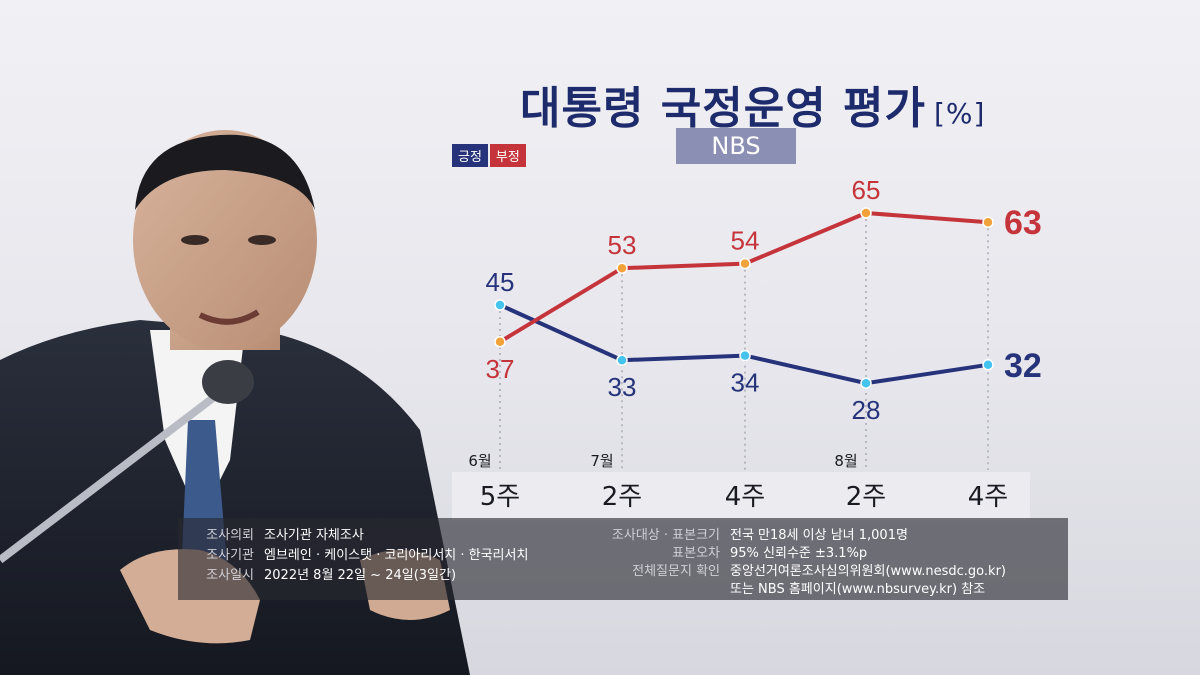  What do you see at coordinates (230, 575) in the screenshot?
I see `info-label: 조사일시` at bounding box center [230, 575].